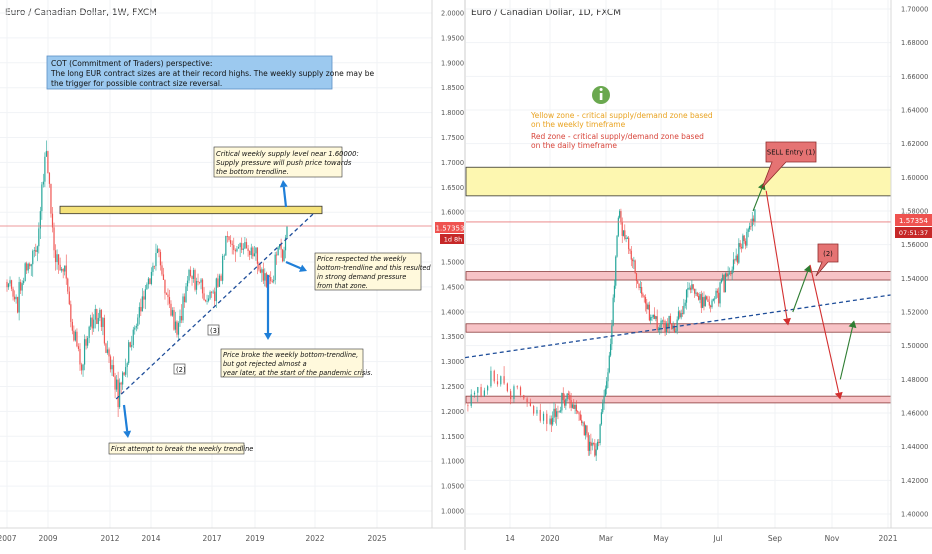 This screenshot has height=554, width=932. I want to click on info-icon, so click(601, 95).